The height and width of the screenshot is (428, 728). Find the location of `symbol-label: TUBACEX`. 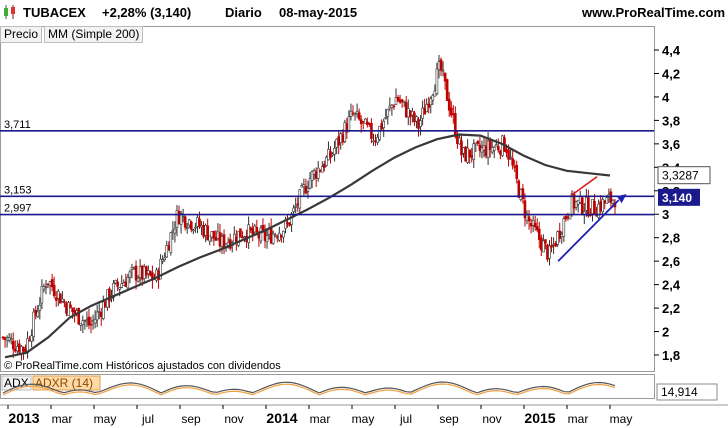

symbol-label: TUBACEX is located at coordinates (54, 12).